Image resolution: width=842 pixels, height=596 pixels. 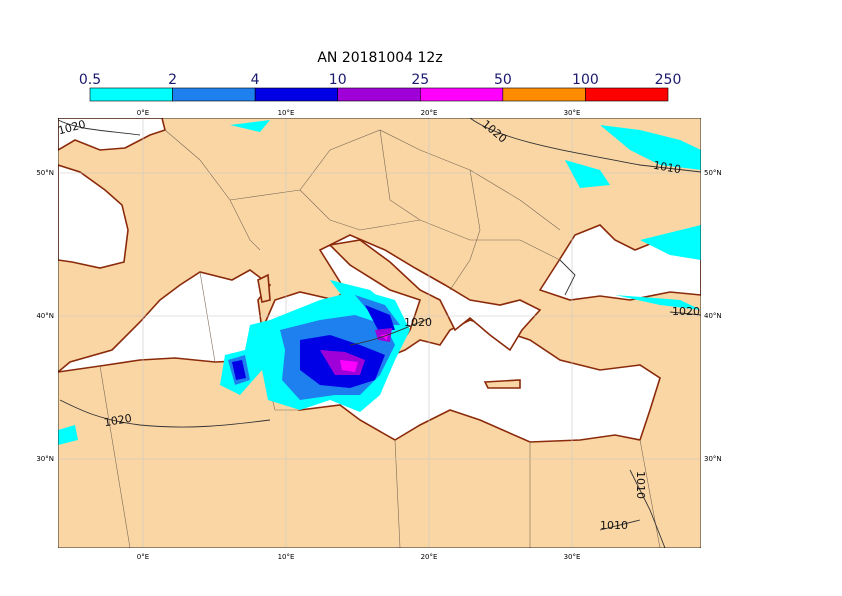 I want to click on colorbar: 0.5 2 4 10 25 50 100 250, so click(x=380, y=87).